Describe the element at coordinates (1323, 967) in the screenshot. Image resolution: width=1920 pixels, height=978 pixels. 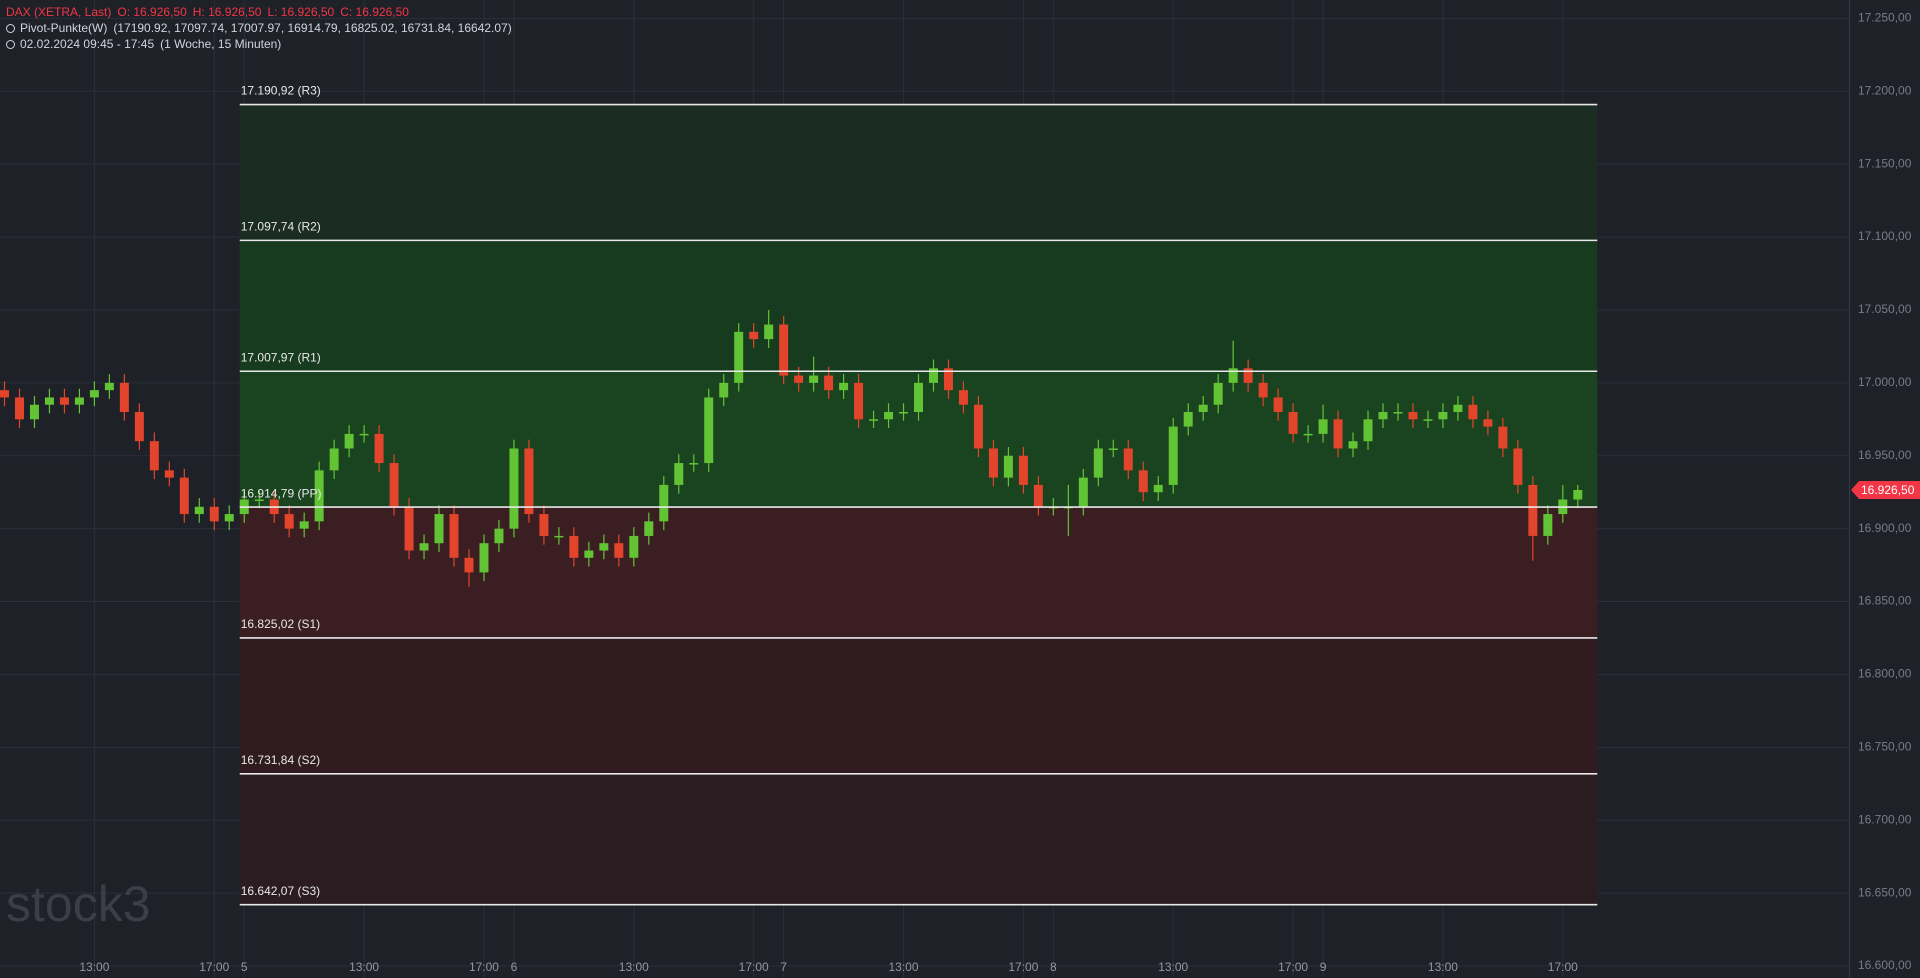
I see `x-tick-label: 9` at that location.